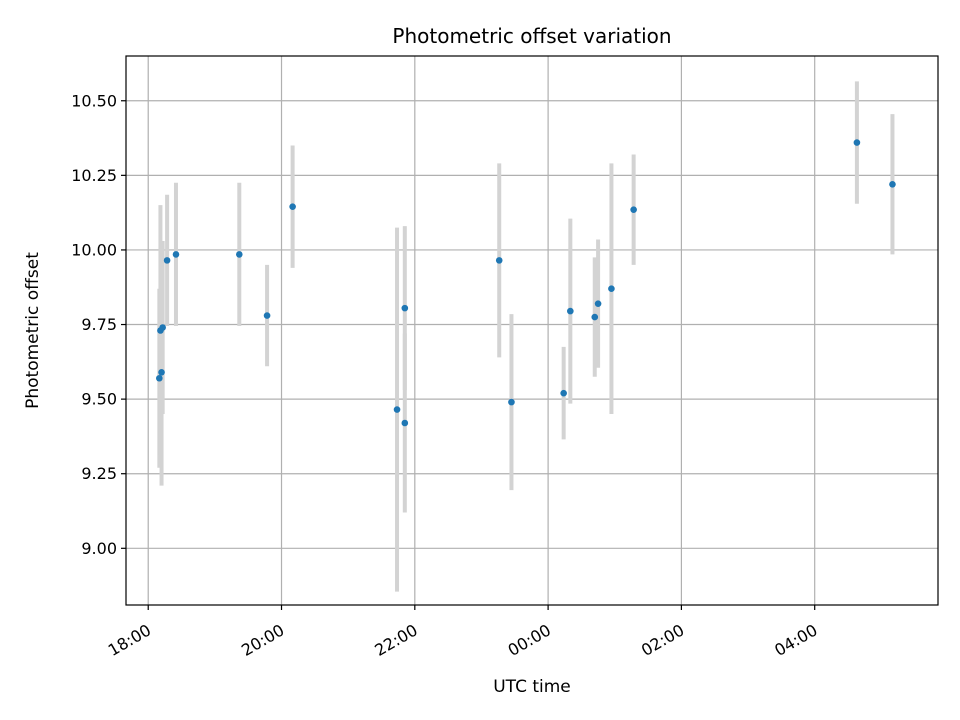 Image resolution: width=960 pixels, height=720 pixels. I want to click on x-tick-label: 04:00, so click(795, 640).